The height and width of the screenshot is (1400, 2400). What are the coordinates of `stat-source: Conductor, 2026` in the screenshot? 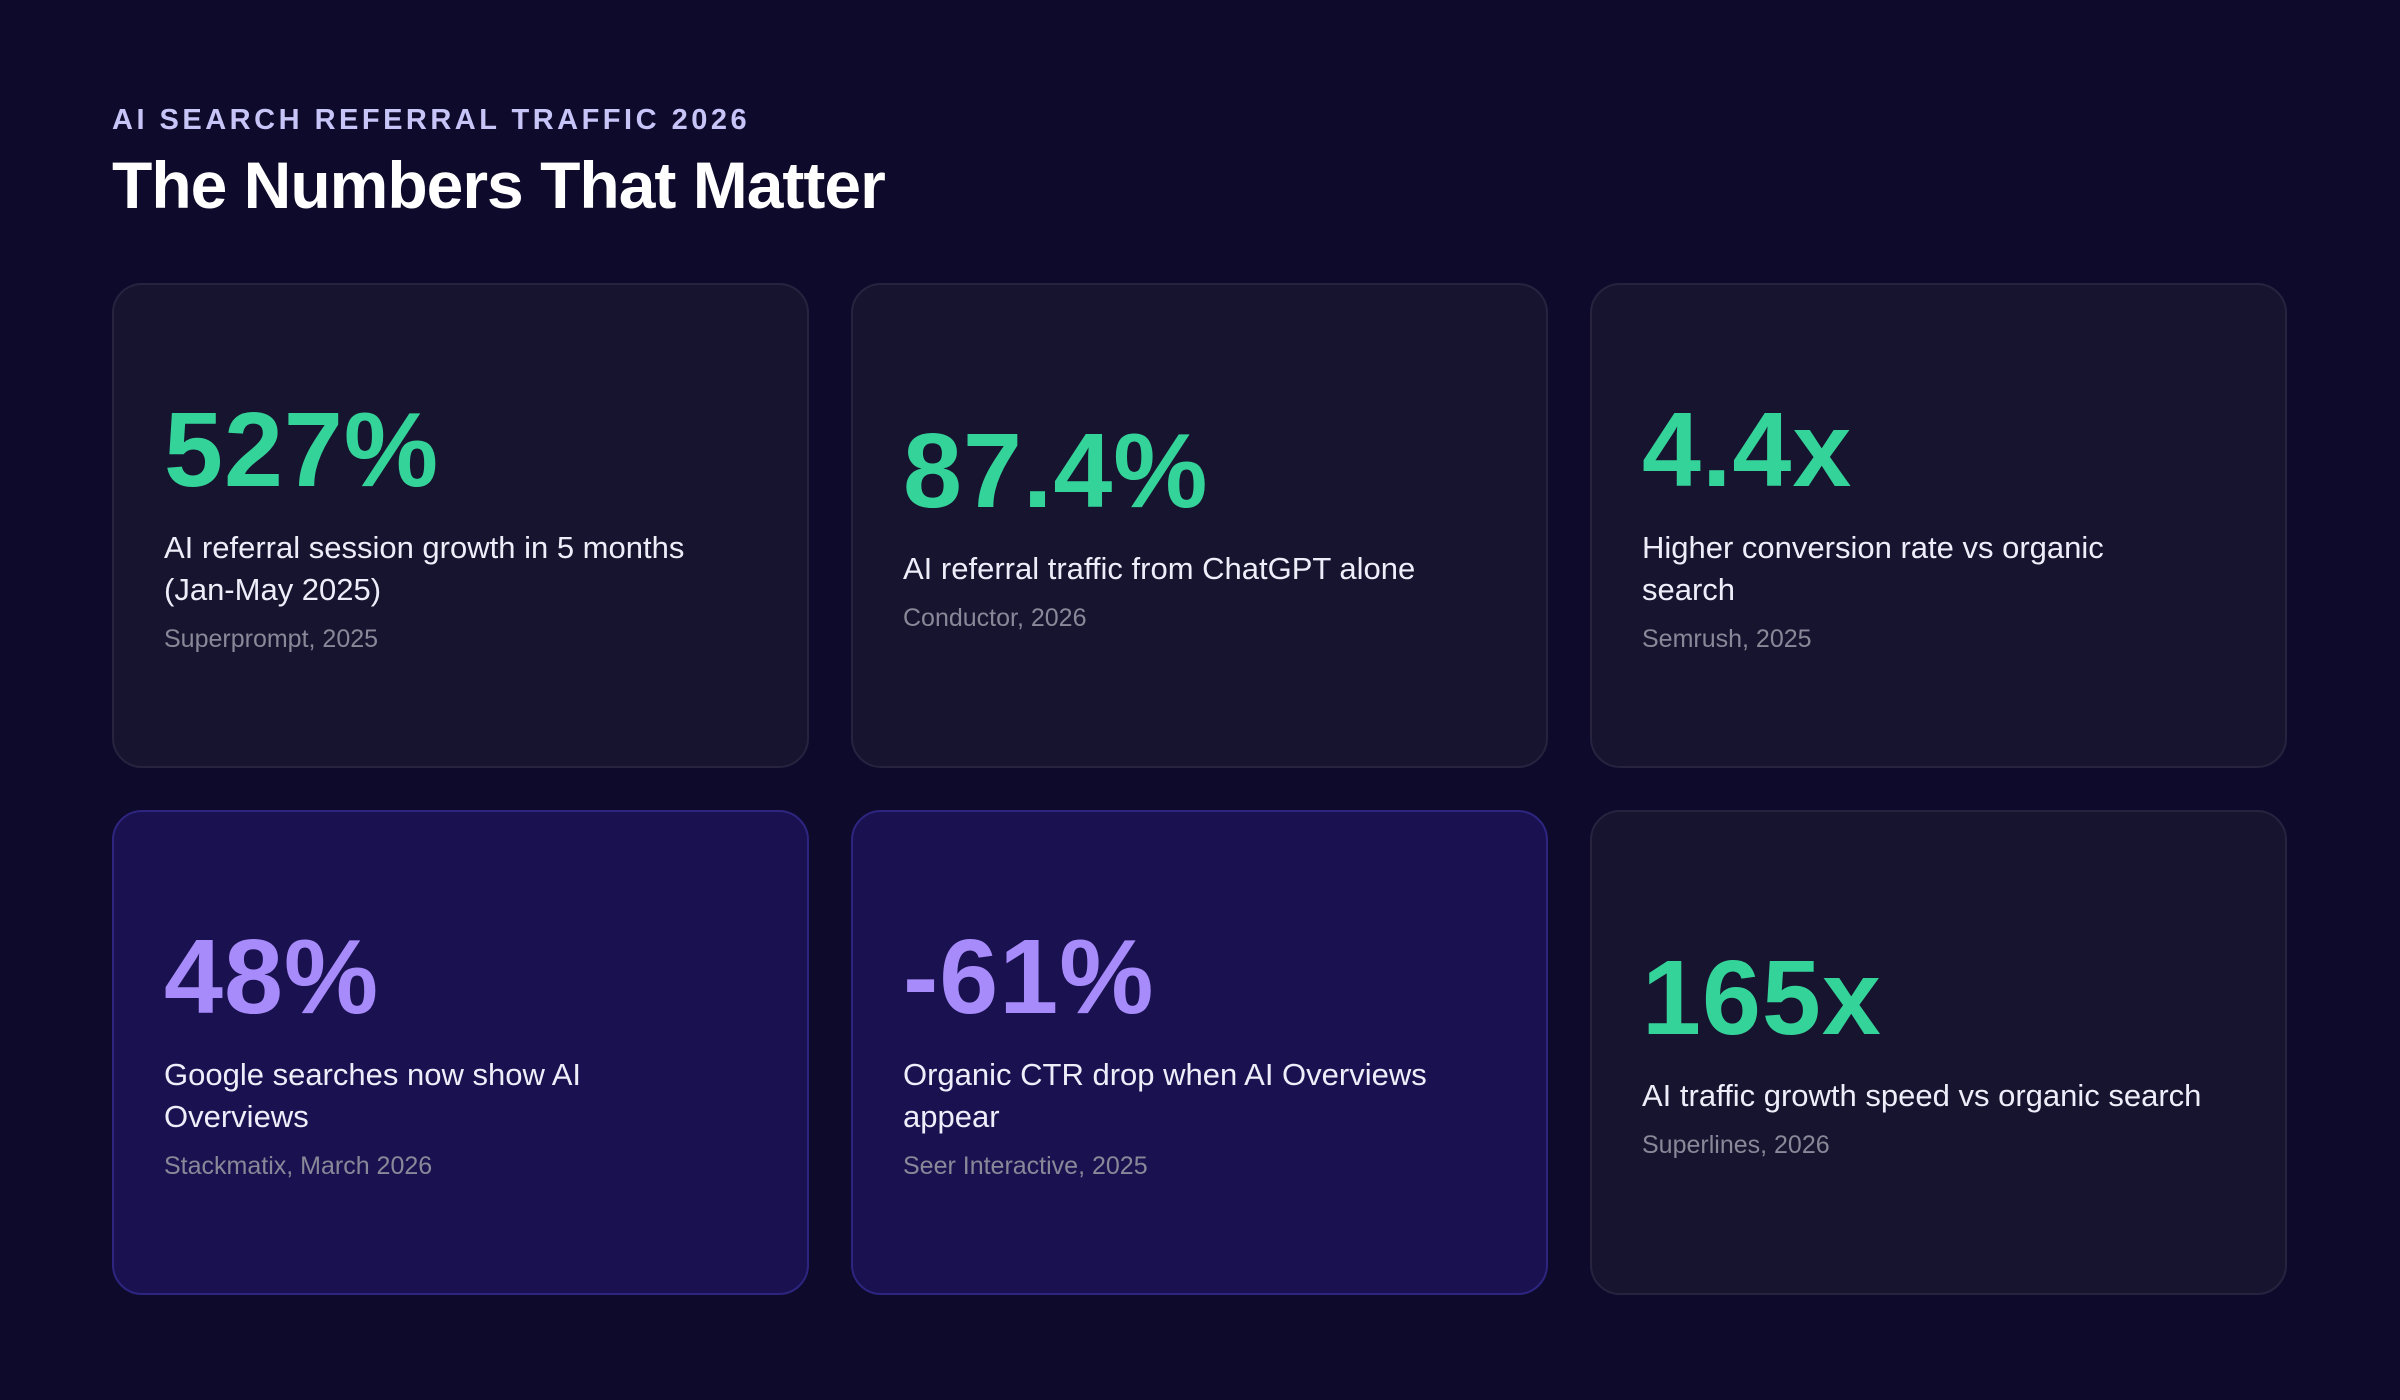 It's located at (995, 618).